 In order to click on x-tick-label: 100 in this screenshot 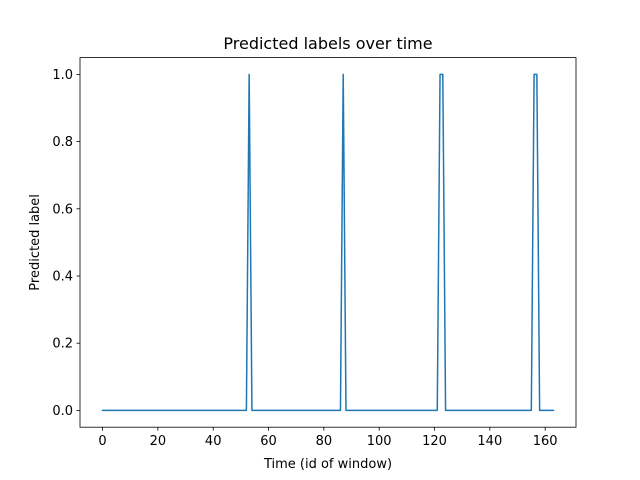, I will do `click(379, 441)`.